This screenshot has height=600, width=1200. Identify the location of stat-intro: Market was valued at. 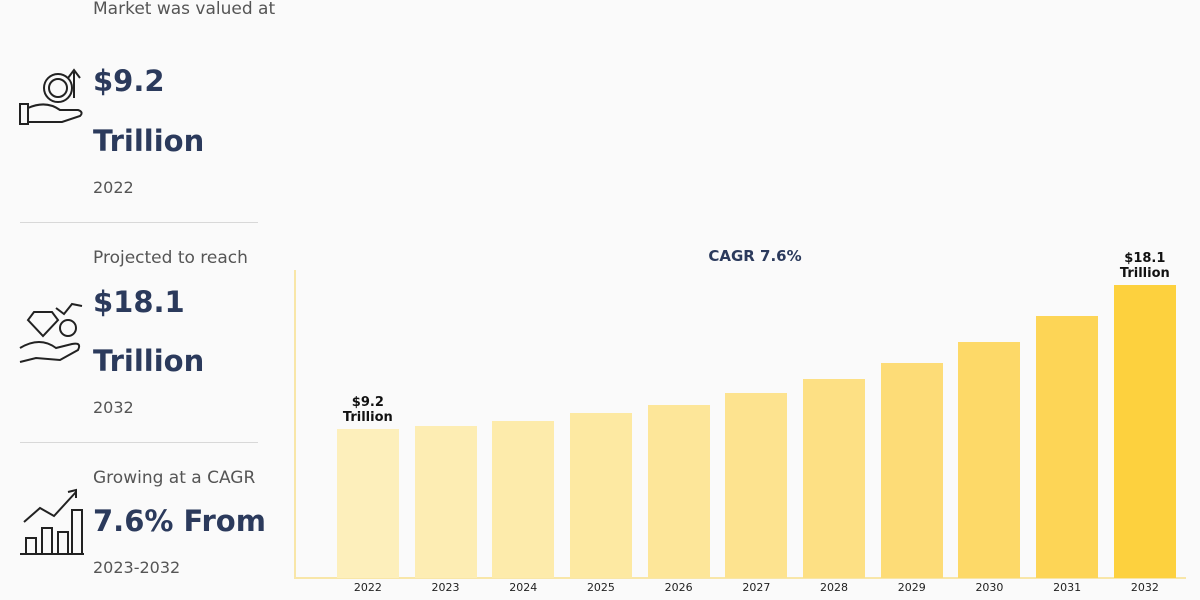
(184, 9).